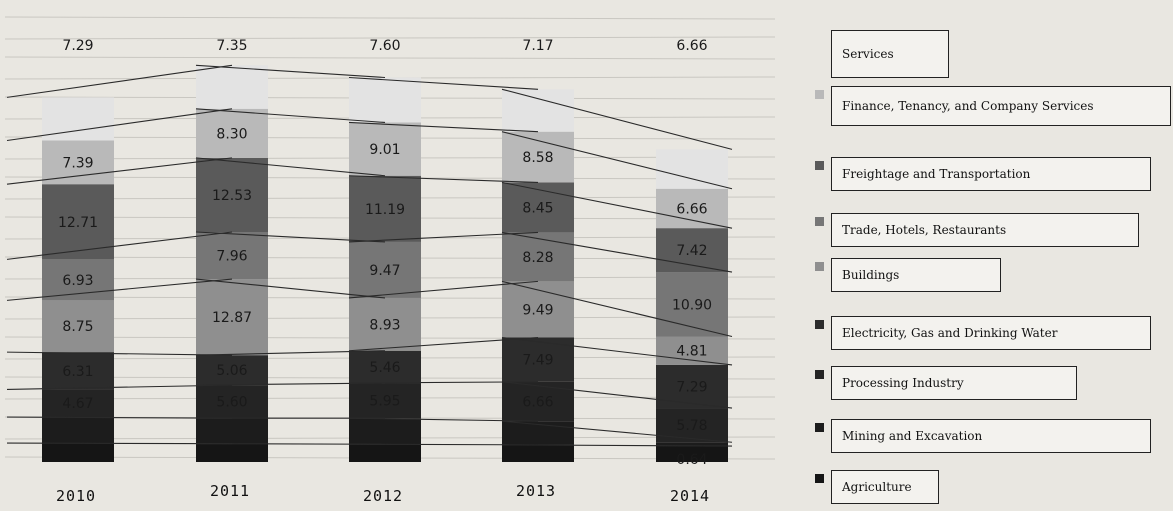 The width and height of the screenshot is (1173, 511). What do you see at coordinates (1001, 106) in the screenshot?
I see `legend-label: Finance, Tenancy, and Company Services` at bounding box center [1001, 106].